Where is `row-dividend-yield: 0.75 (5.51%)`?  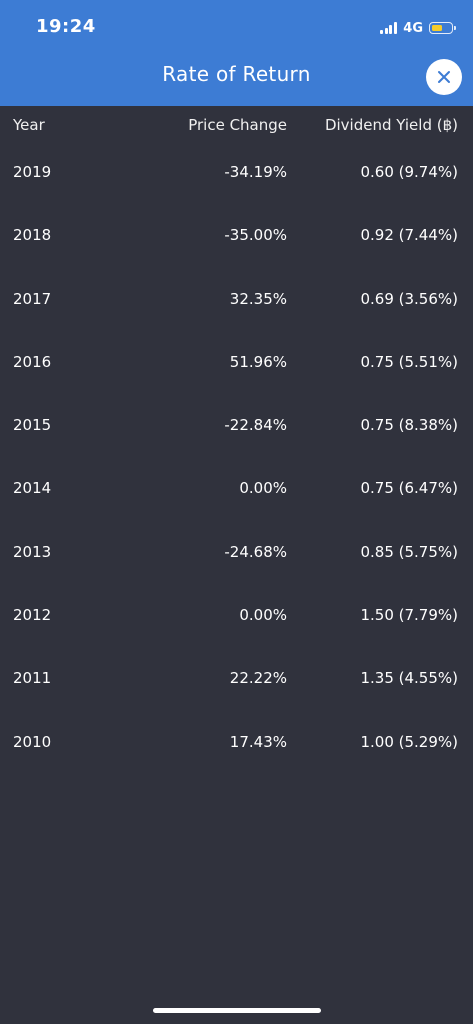 row-dividend-yield: 0.75 (5.51%) is located at coordinates (409, 361).